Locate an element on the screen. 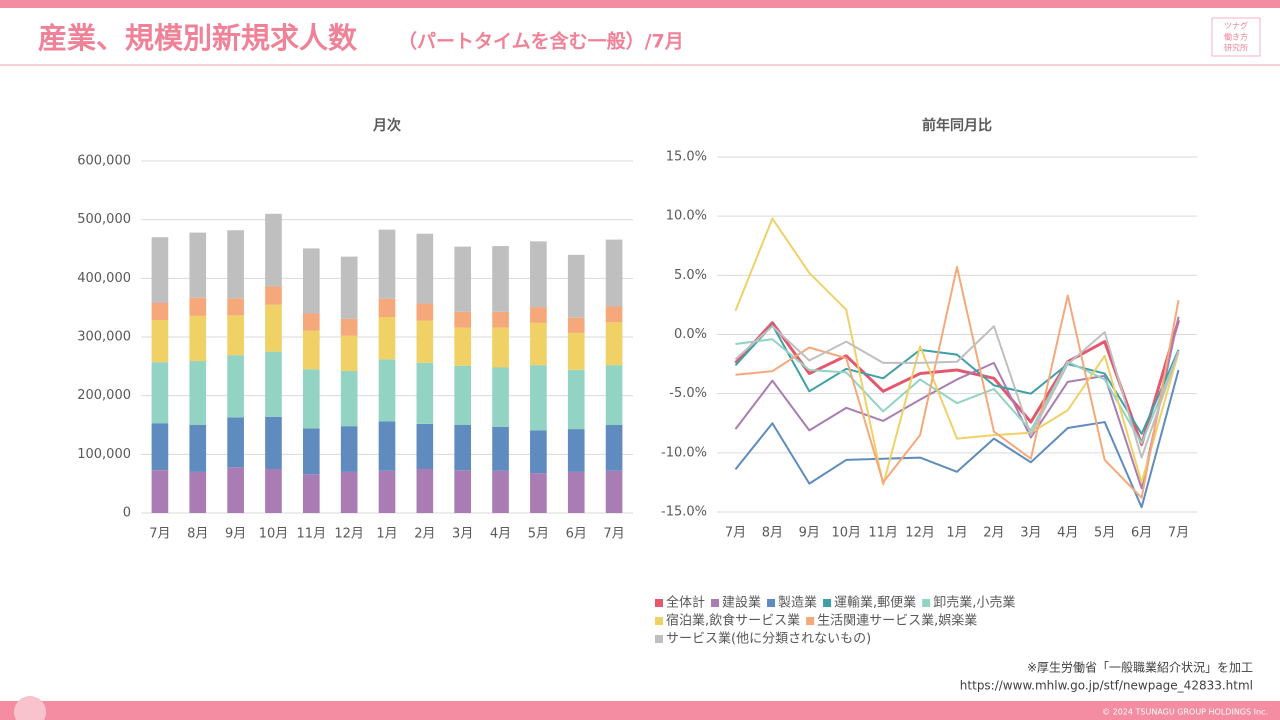 The height and width of the screenshot is (720, 1280). copyright: © 2024 TSUNAGU GROUP HOLDINGS Inc. is located at coordinates (1185, 712).